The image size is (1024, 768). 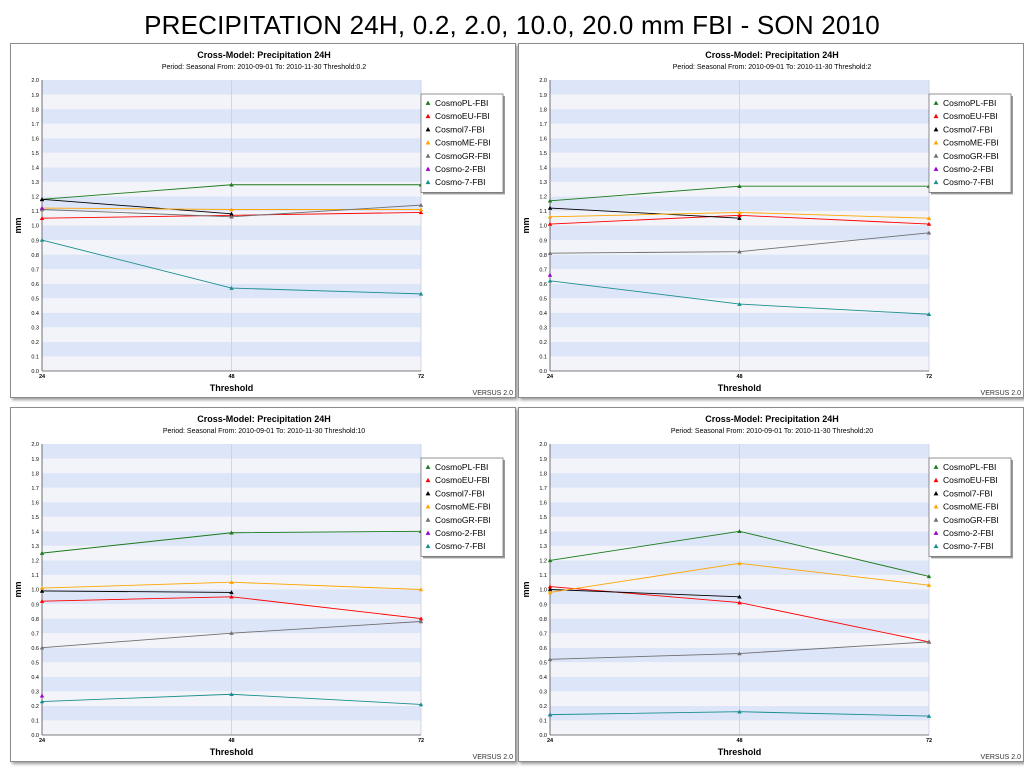 I want to click on chart-1-legend, so click(x=970, y=143).